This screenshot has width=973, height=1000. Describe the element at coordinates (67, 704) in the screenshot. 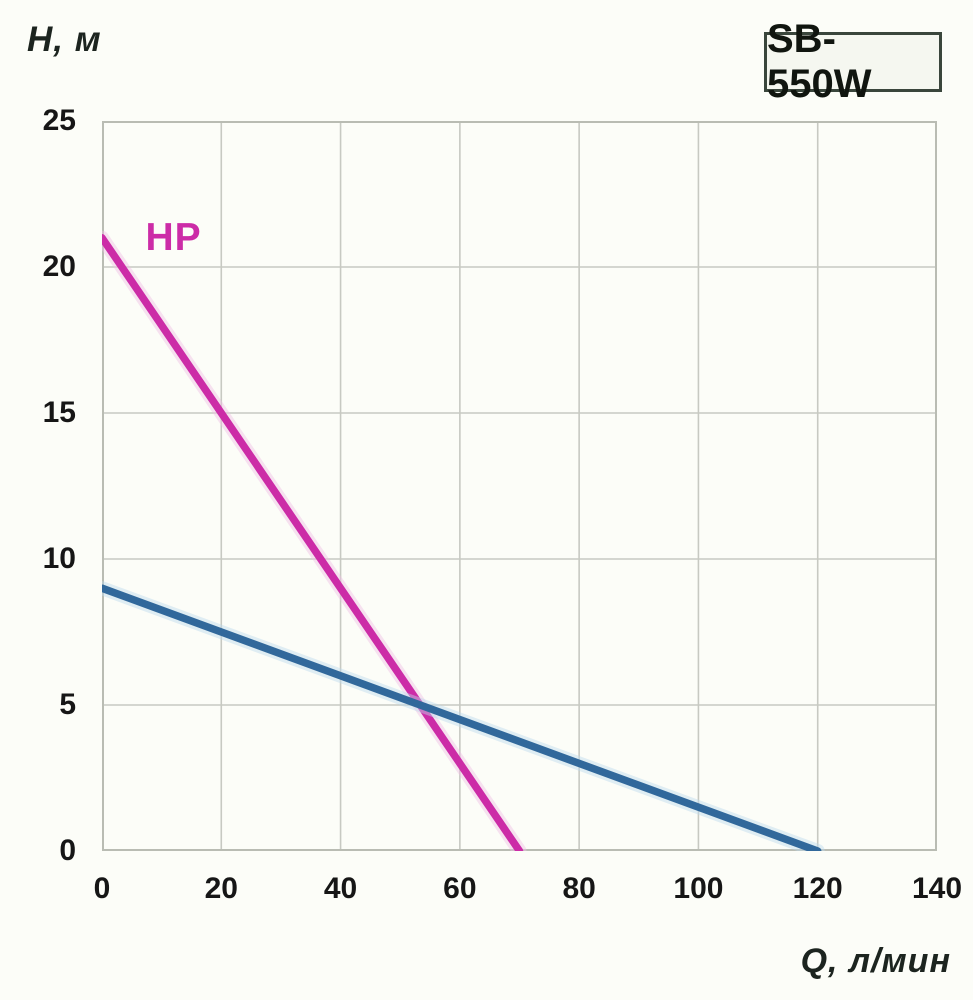

I see `y-tick-label: 5` at that location.